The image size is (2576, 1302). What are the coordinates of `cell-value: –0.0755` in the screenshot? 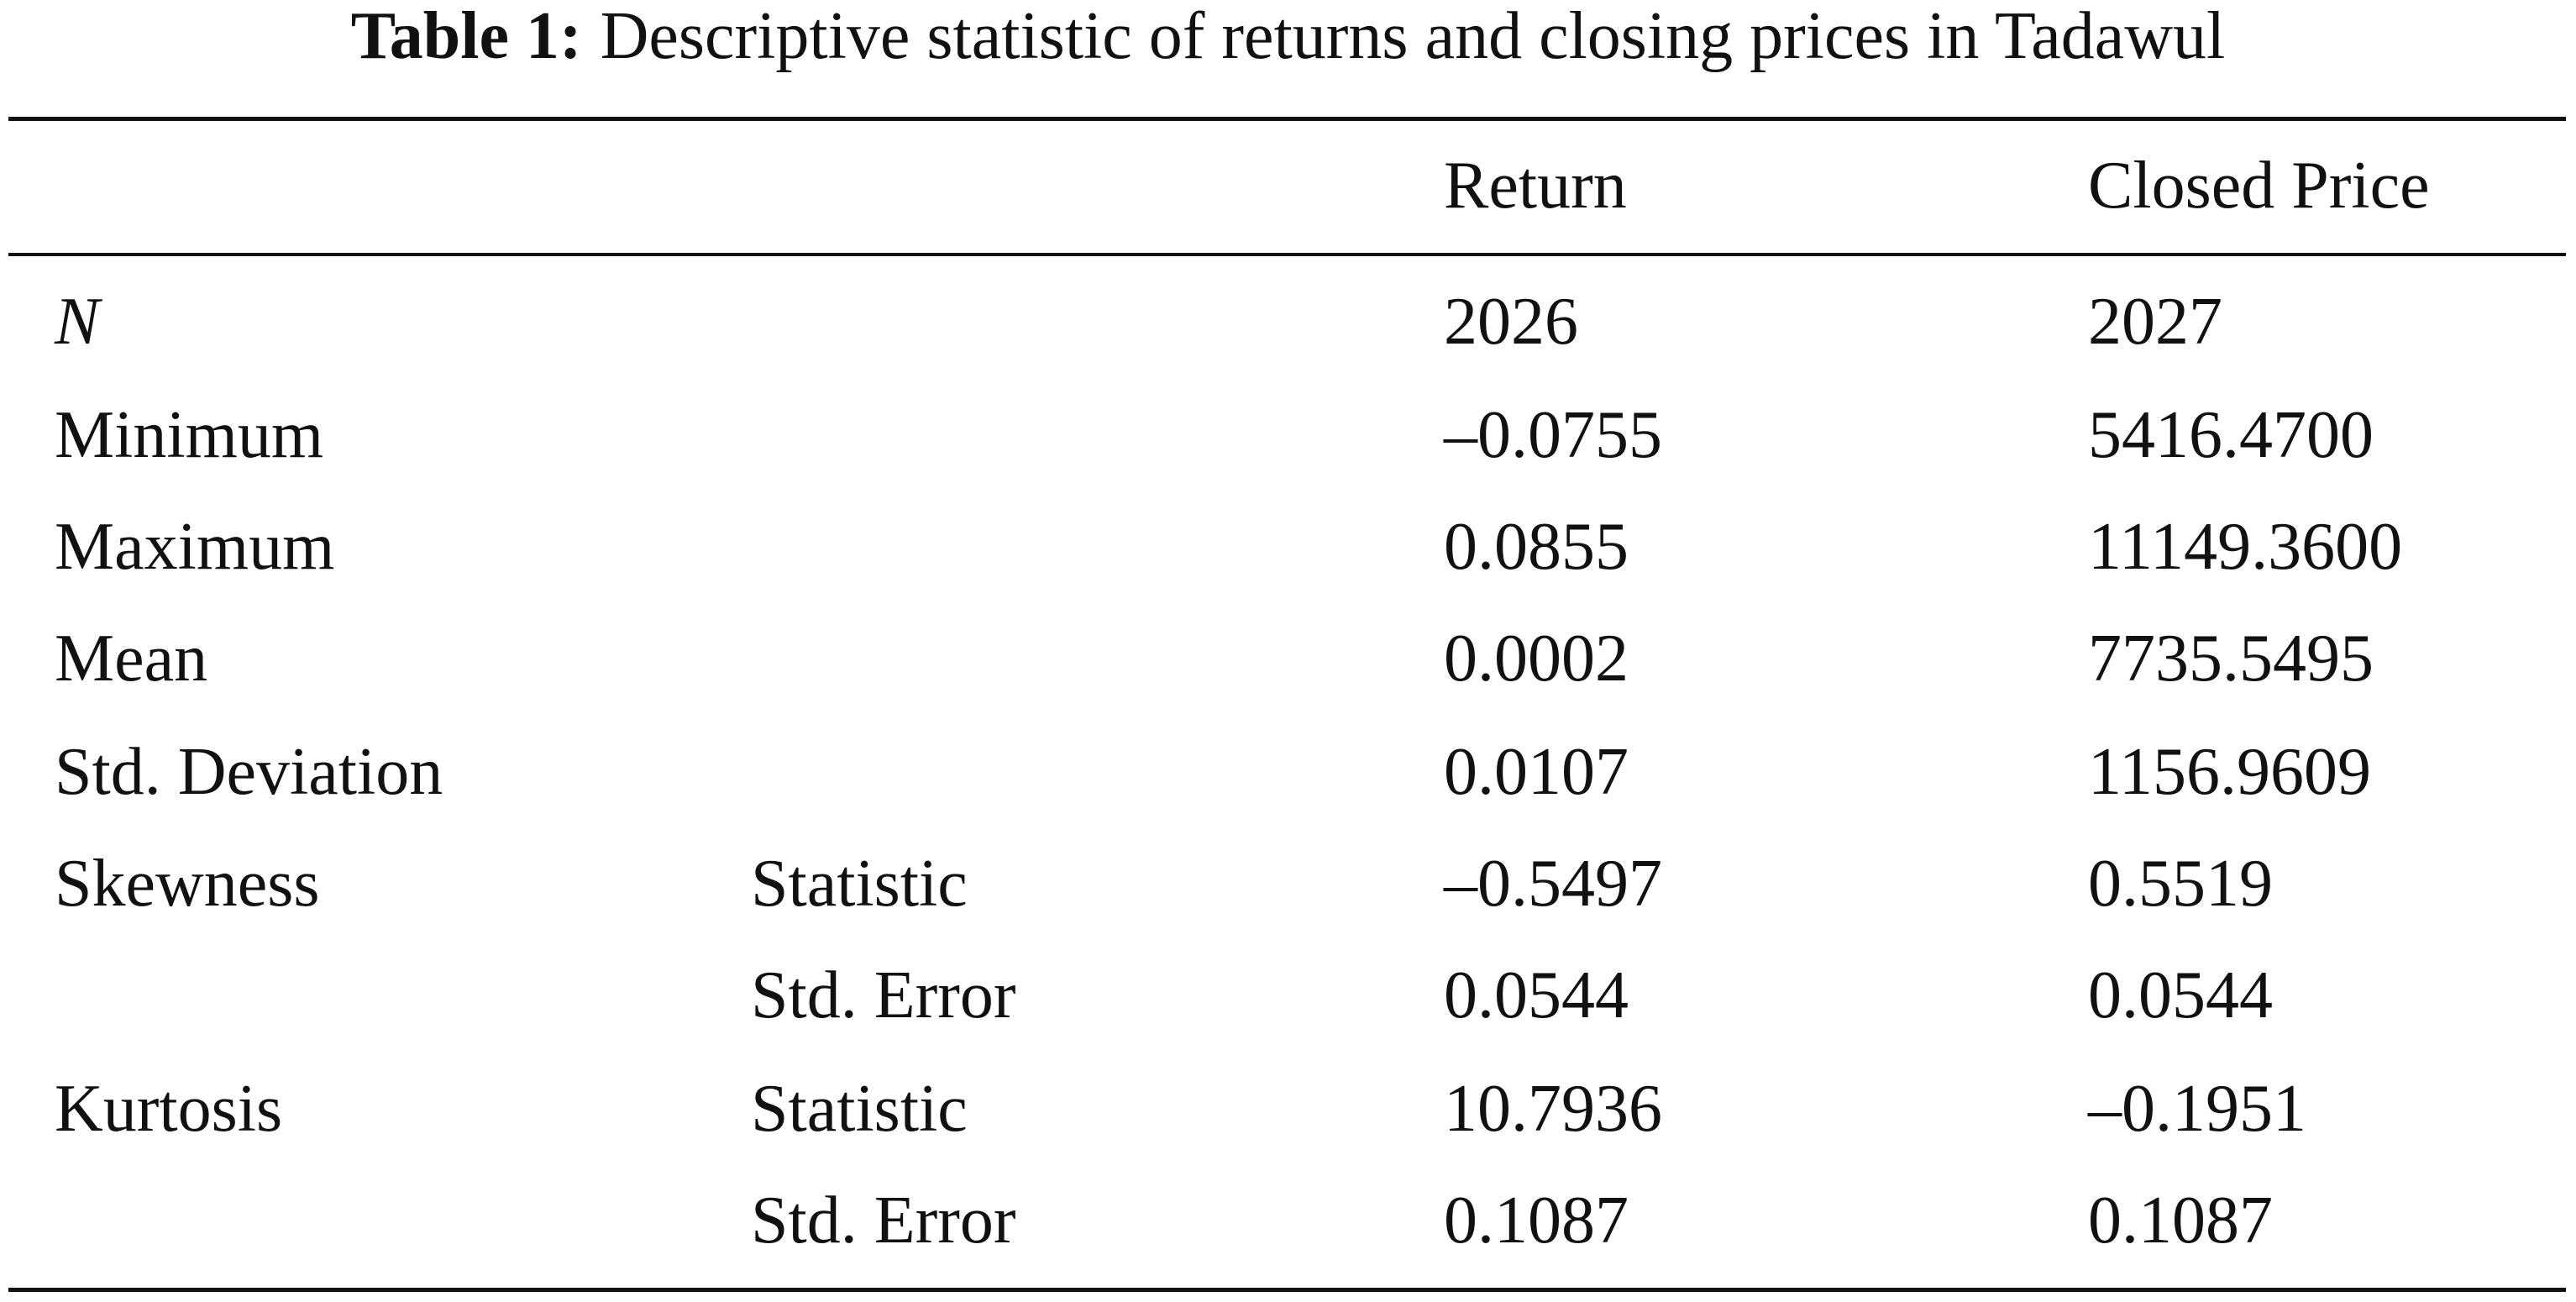 It's located at (1553, 435).